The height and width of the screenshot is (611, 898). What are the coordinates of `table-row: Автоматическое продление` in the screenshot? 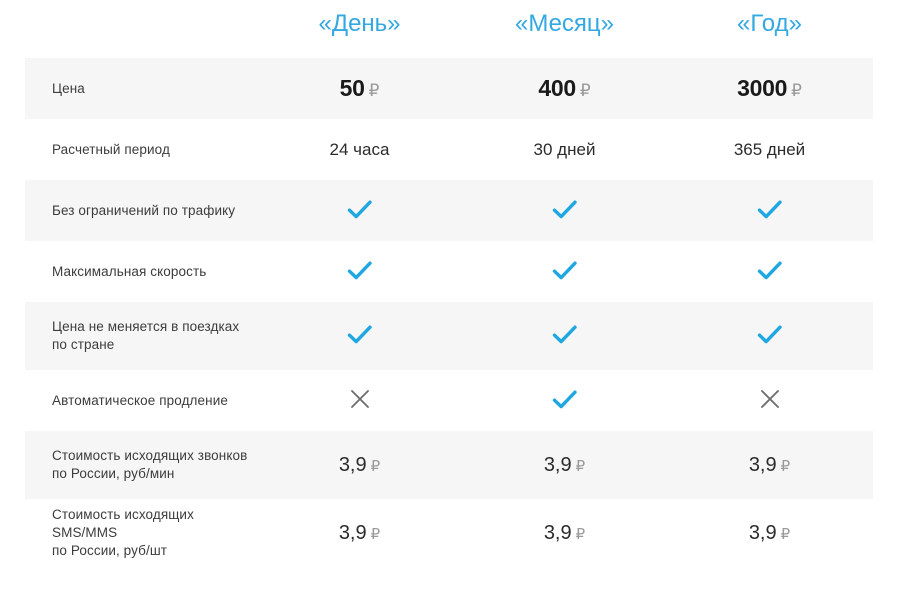 It's located at (449, 400).